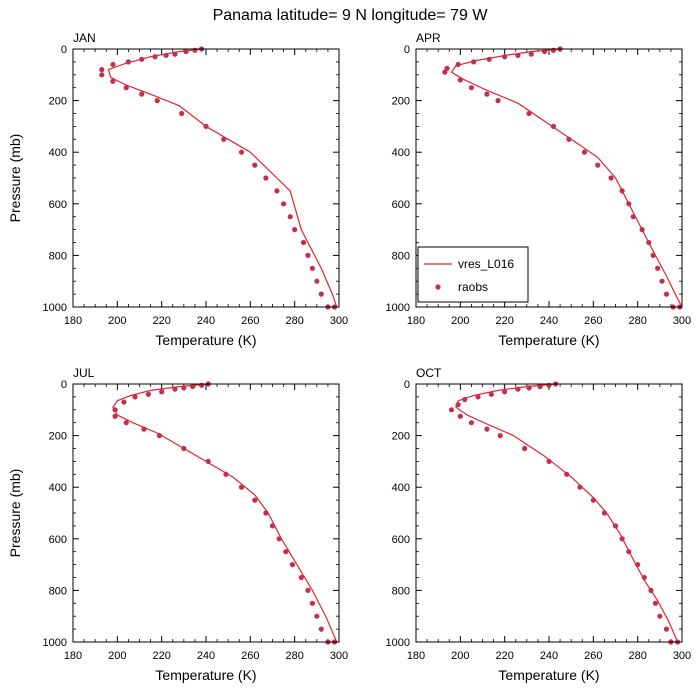 The image size is (700, 700). Describe the element at coordinates (637, 321) in the screenshot. I see `x-tick-label: 280` at that location.